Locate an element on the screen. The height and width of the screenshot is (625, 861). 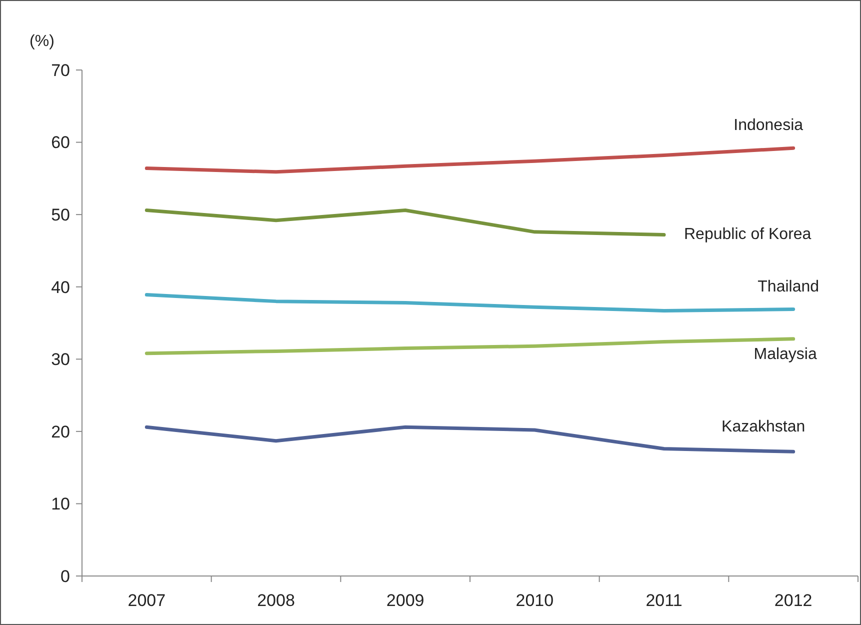
x-tick-label: 2012 is located at coordinates (793, 600).